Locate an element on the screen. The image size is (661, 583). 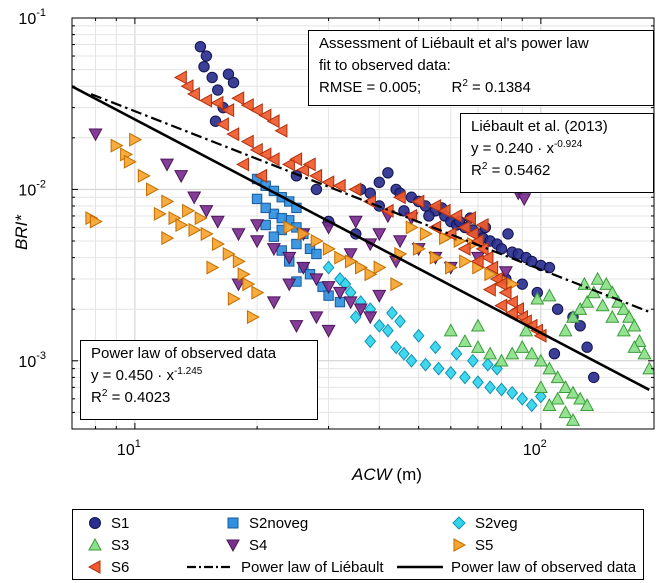
legend-label-observed-line: Power law of observed data is located at coordinates (544, 567).